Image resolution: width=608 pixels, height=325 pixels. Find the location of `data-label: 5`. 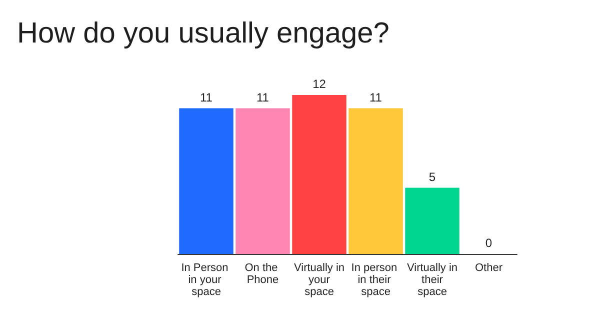

data-label: 5 is located at coordinates (432, 177).